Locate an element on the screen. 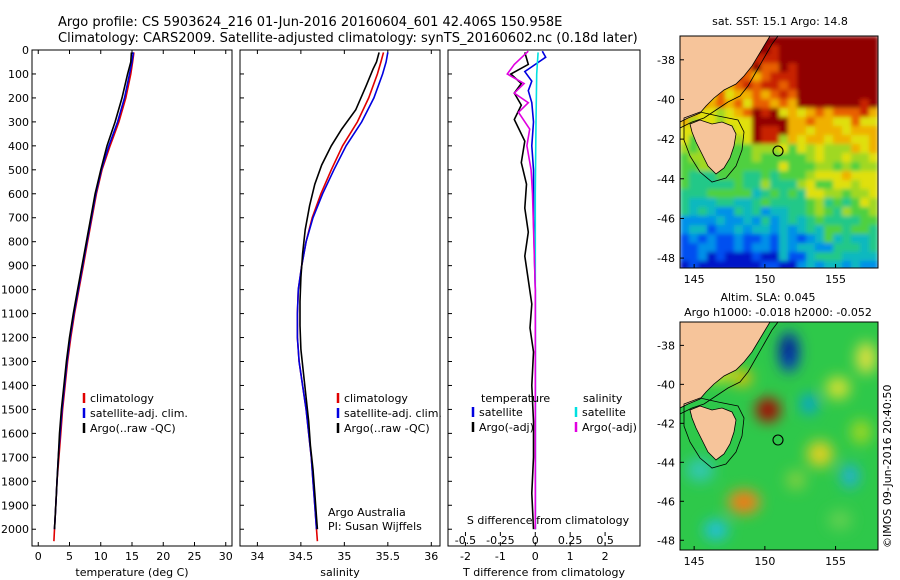 This screenshot has height=580, width=900. x-tick-label: 155 is located at coordinates (835, 279).